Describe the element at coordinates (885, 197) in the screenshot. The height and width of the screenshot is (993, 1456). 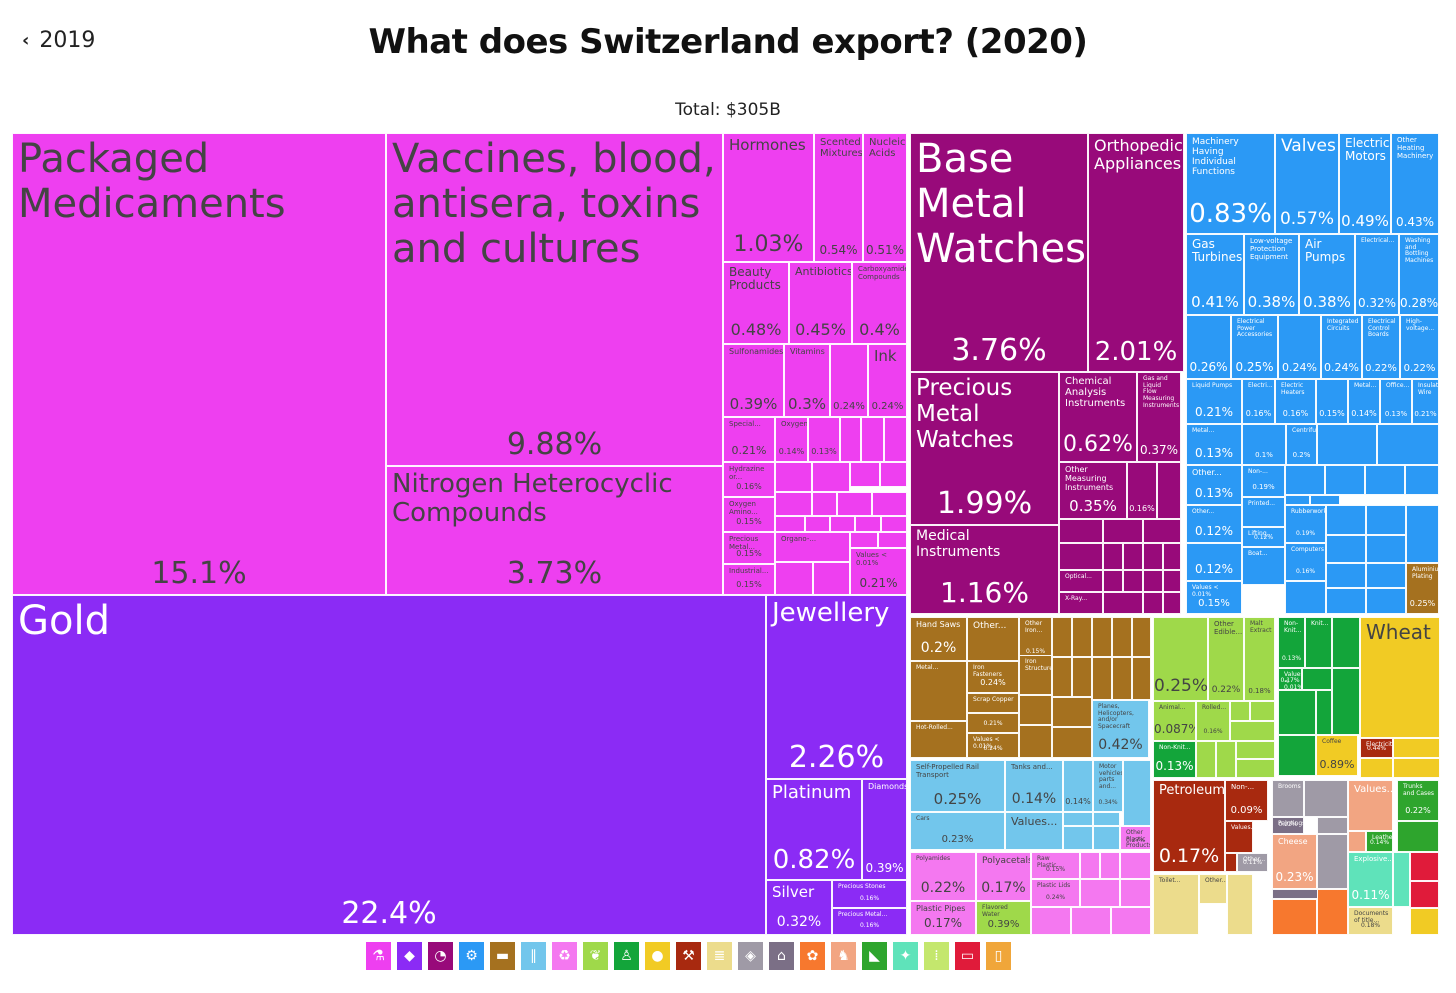
I see `treemap-cell: Nucleic Acids 0.51%` at that location.